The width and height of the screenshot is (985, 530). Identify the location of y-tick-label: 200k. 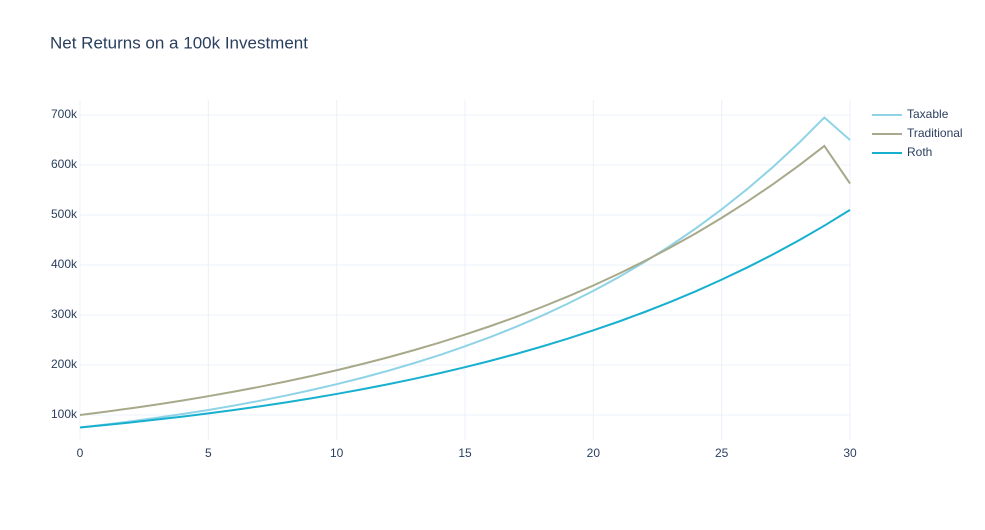
(64, 364).